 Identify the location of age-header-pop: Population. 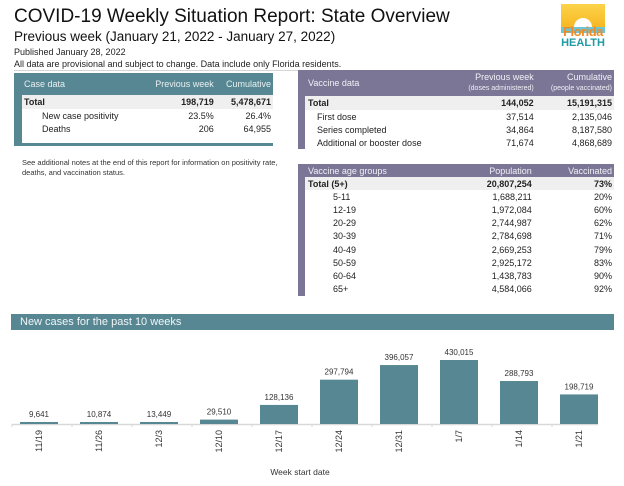
(492, 170).